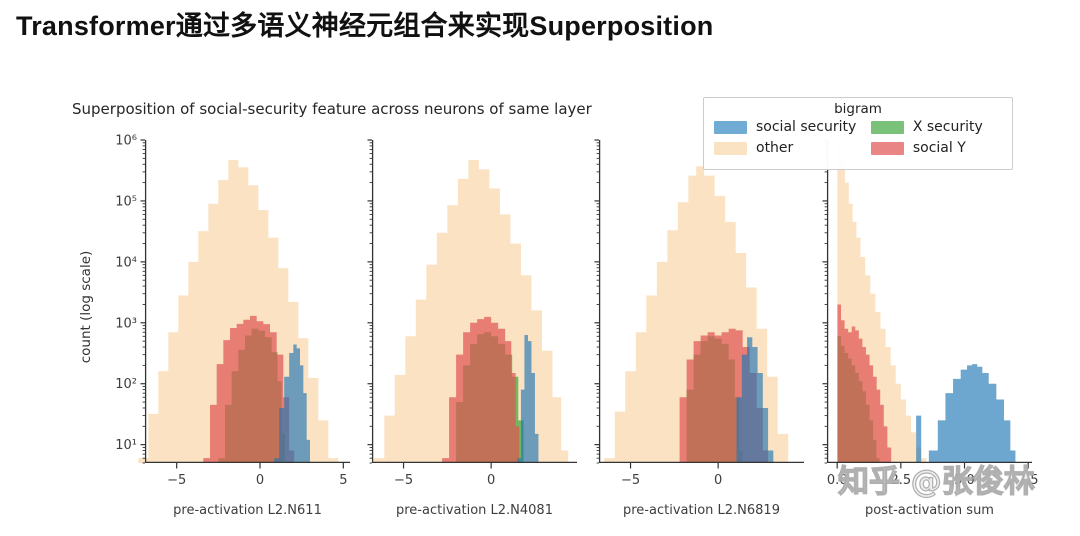 Image resolution: width=1080 pixels, height=536 pixels. Describe the element at coordinates (930, 313) in the screenshot. I see `subplot-4-canvas: 0.0 2.5 5.0 7.5` at that location.